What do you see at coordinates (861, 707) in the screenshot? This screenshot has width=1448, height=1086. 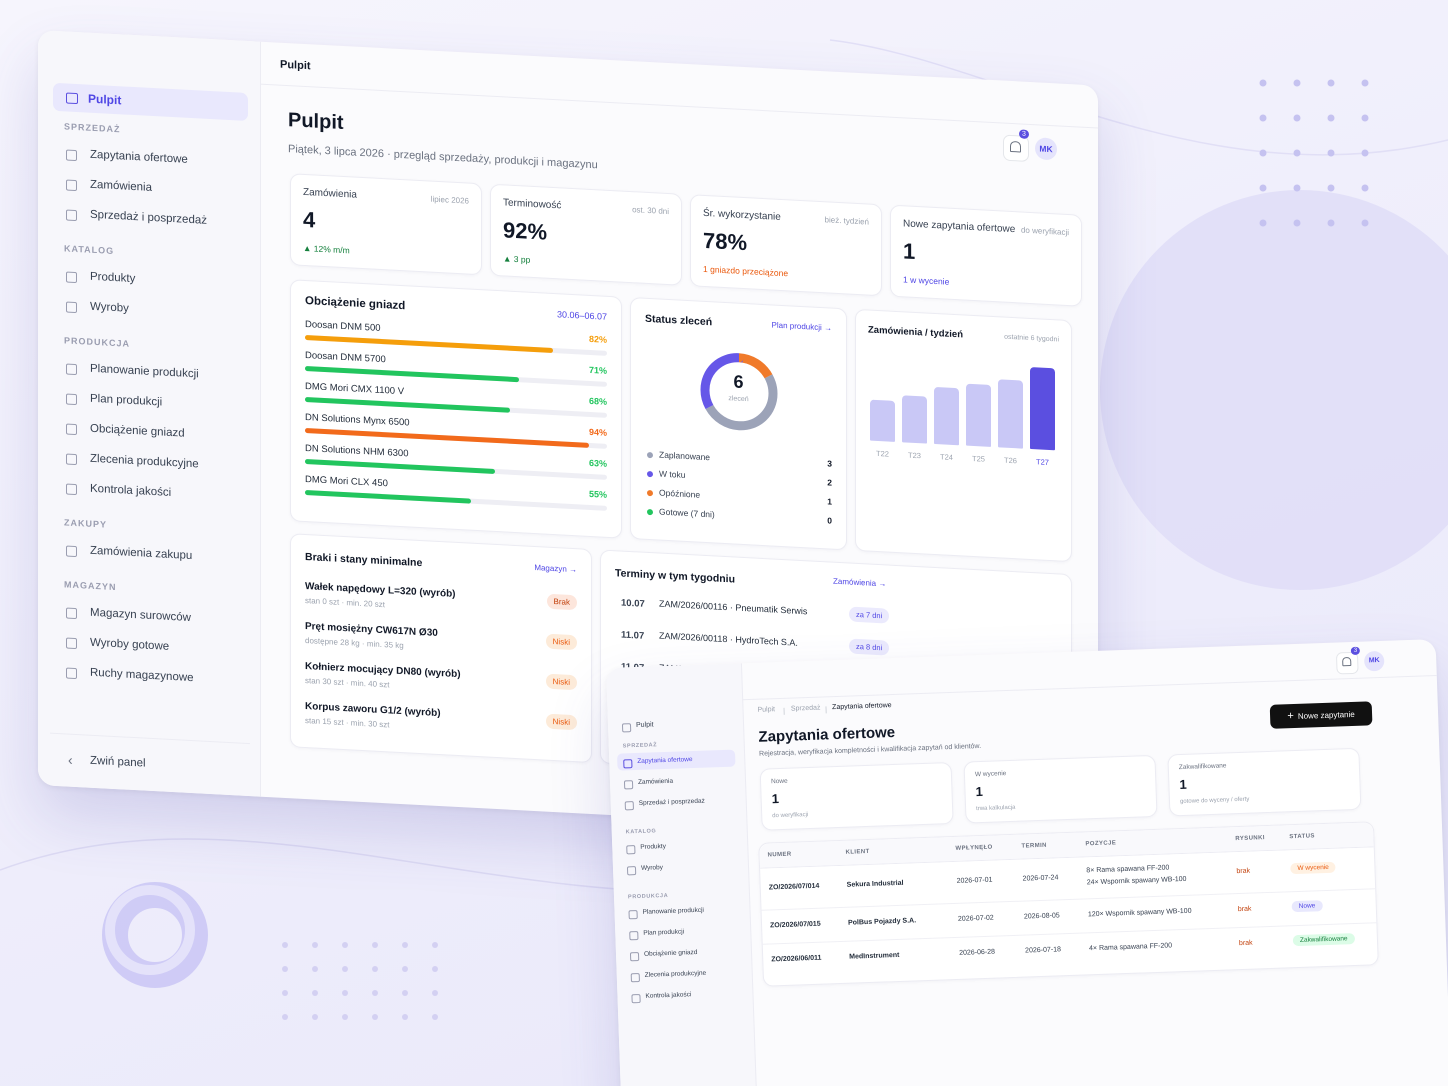 I see `breadcrumb-item: Zapytania ofertowe` at bounding box center [861, 707].